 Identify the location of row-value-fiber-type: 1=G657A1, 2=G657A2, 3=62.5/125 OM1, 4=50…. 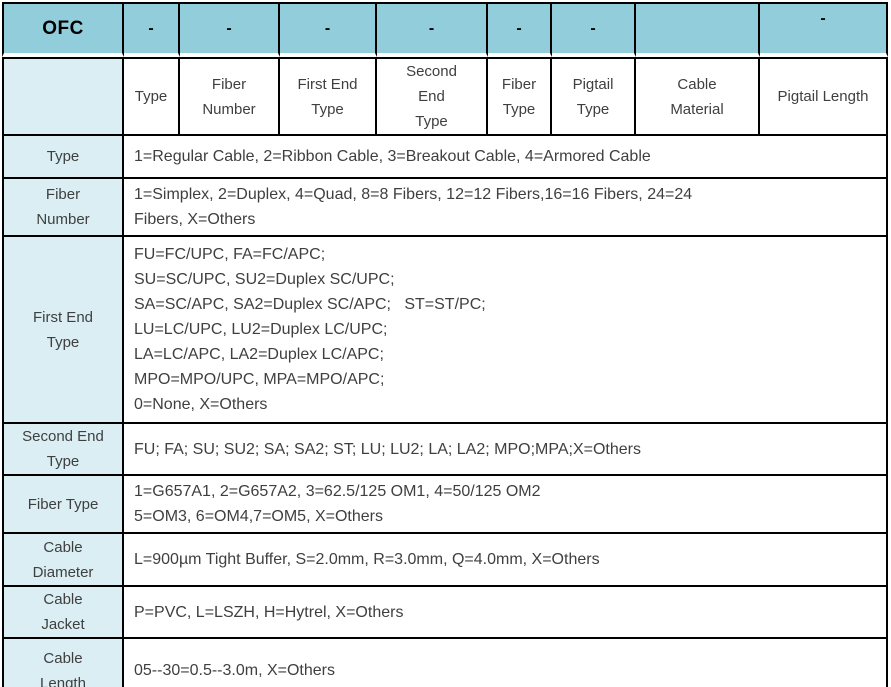
(506, 505).